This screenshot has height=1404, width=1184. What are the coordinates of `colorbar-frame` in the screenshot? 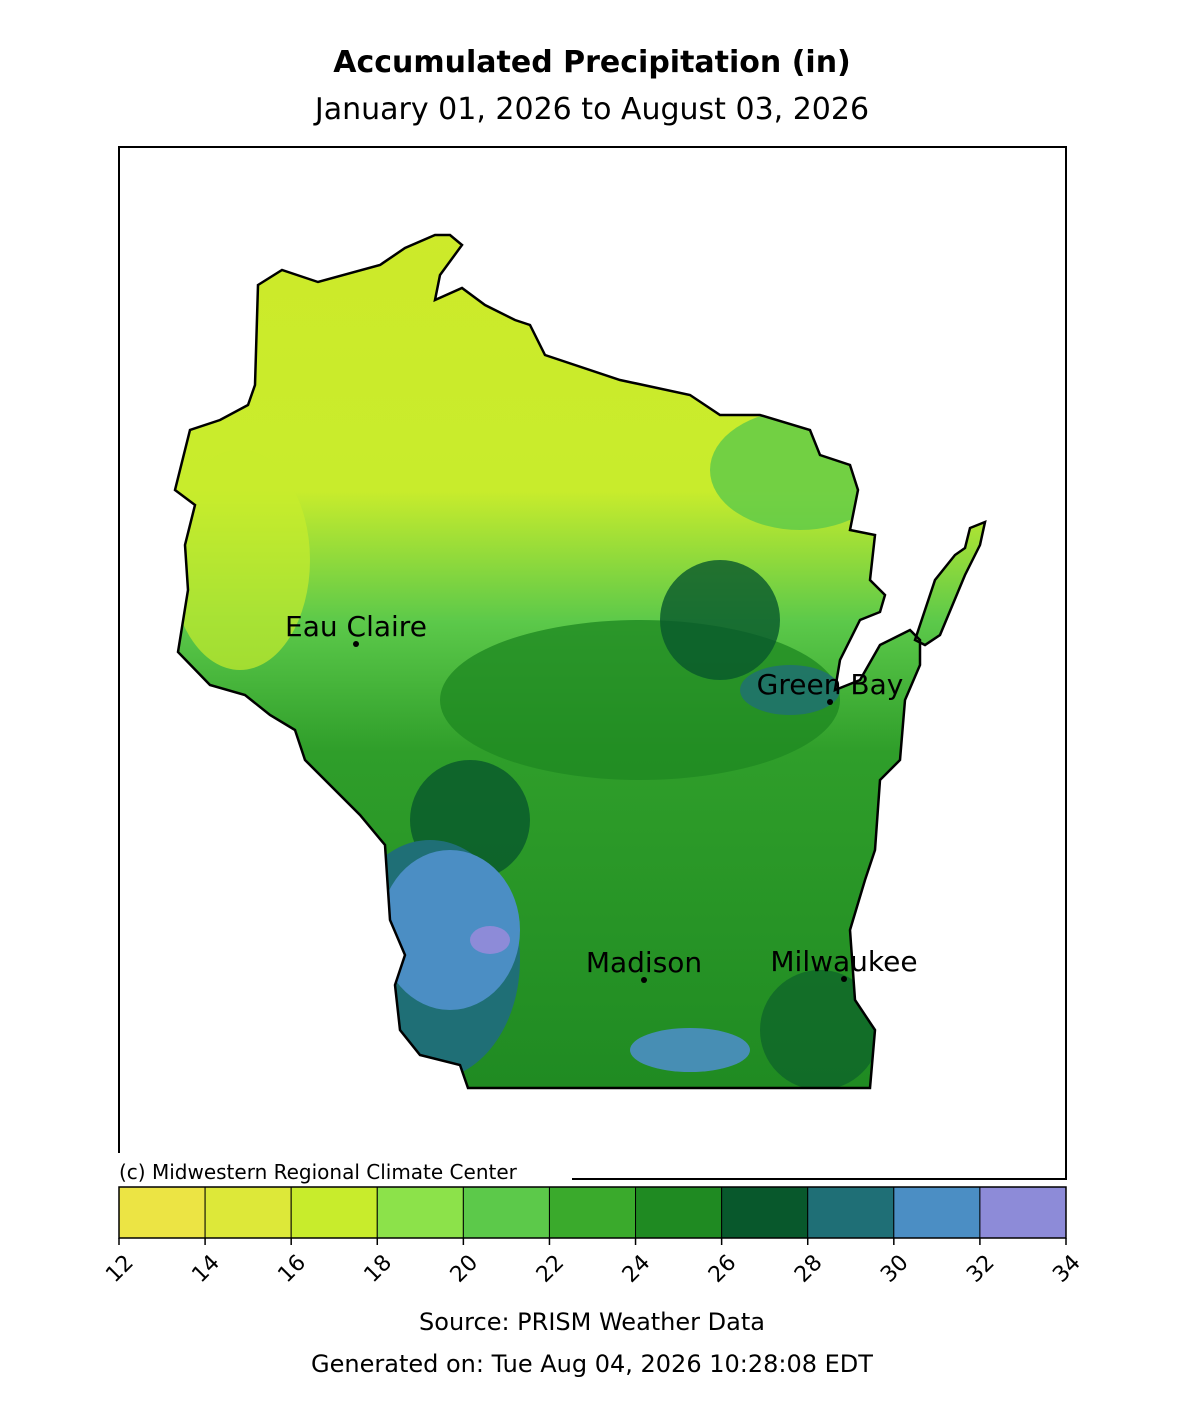 It's located at (592, 1212).